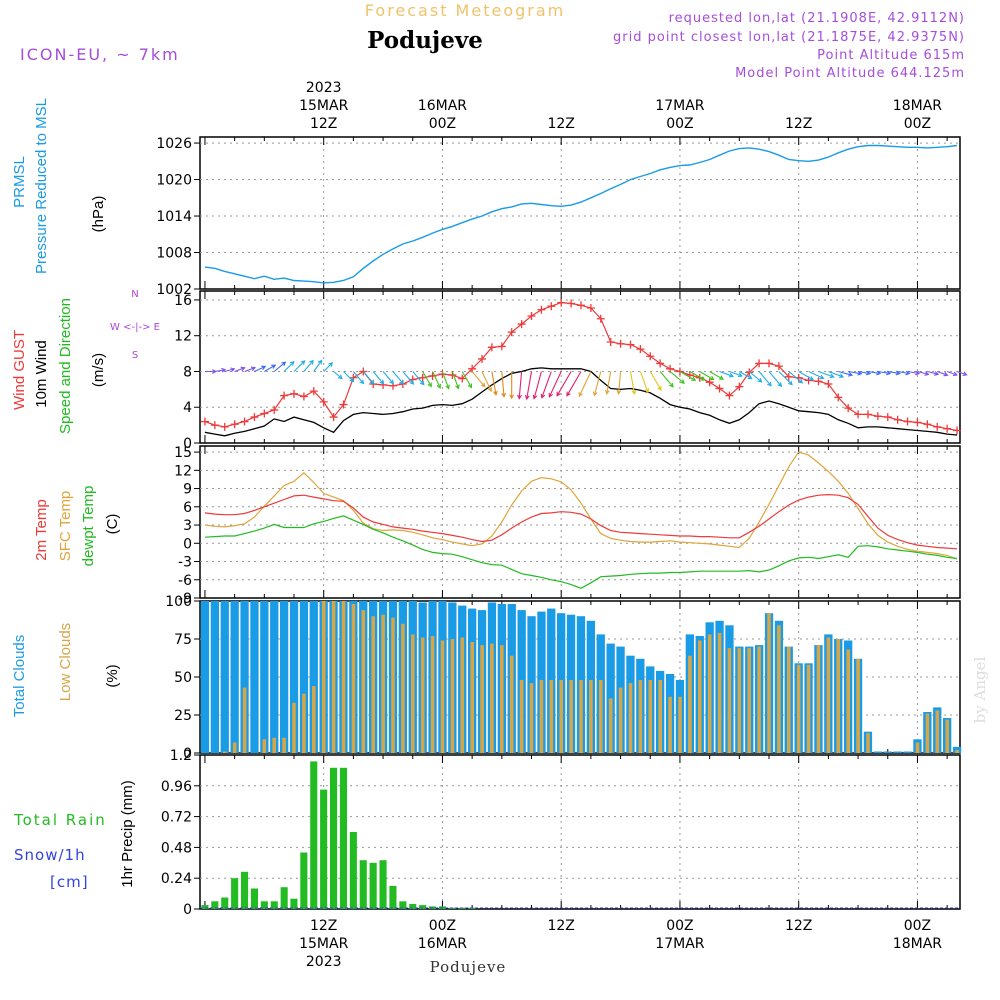 Image resolution: width=1000 pixels, height=1000 pixels. I want to click on time-label-top: 2023, so click(324, 88).